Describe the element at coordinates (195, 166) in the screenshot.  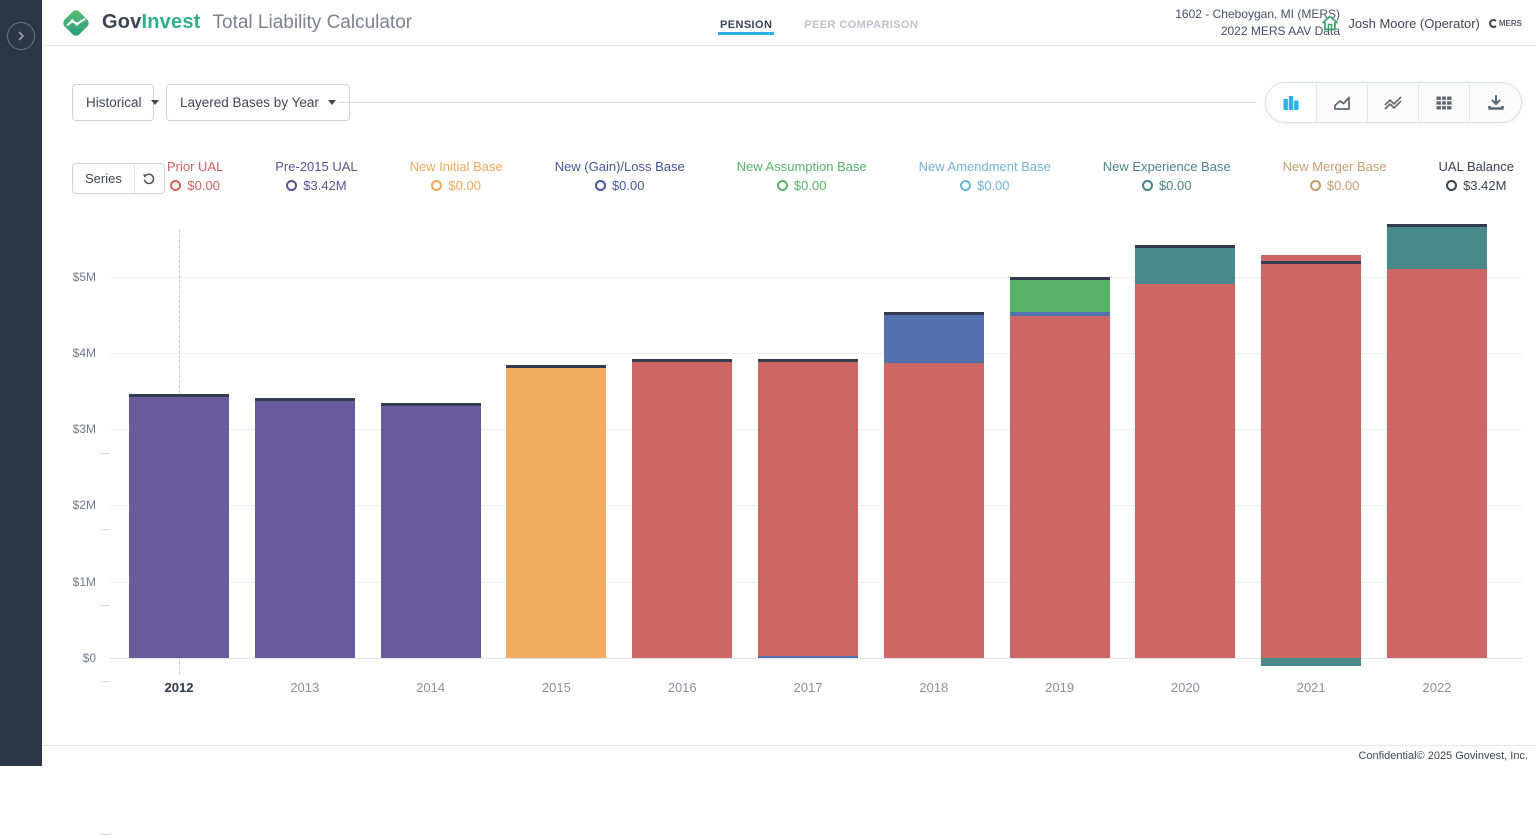
I see `legend-label: Prior UAL` at that location.